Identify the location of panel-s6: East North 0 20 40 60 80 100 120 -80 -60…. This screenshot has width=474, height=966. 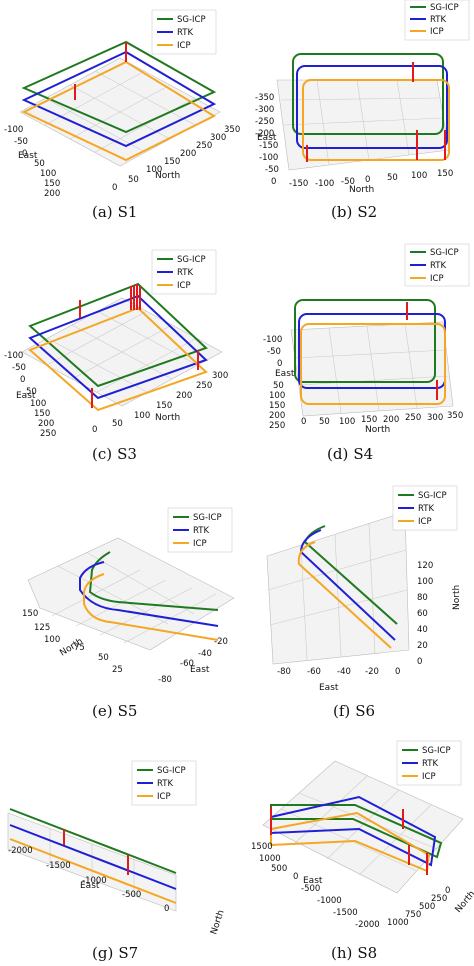
(355, 602).